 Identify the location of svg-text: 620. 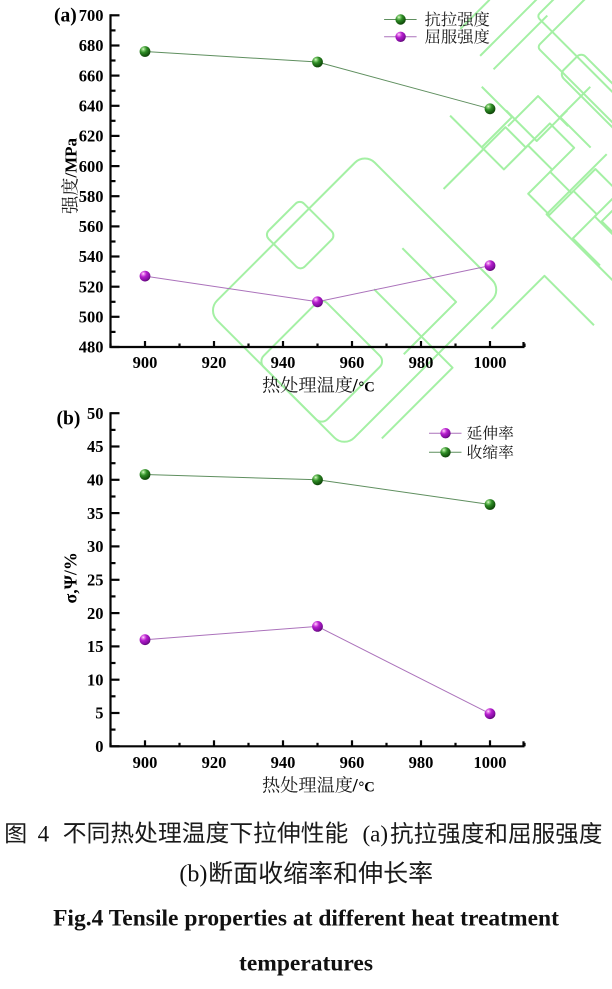
(91, 136).